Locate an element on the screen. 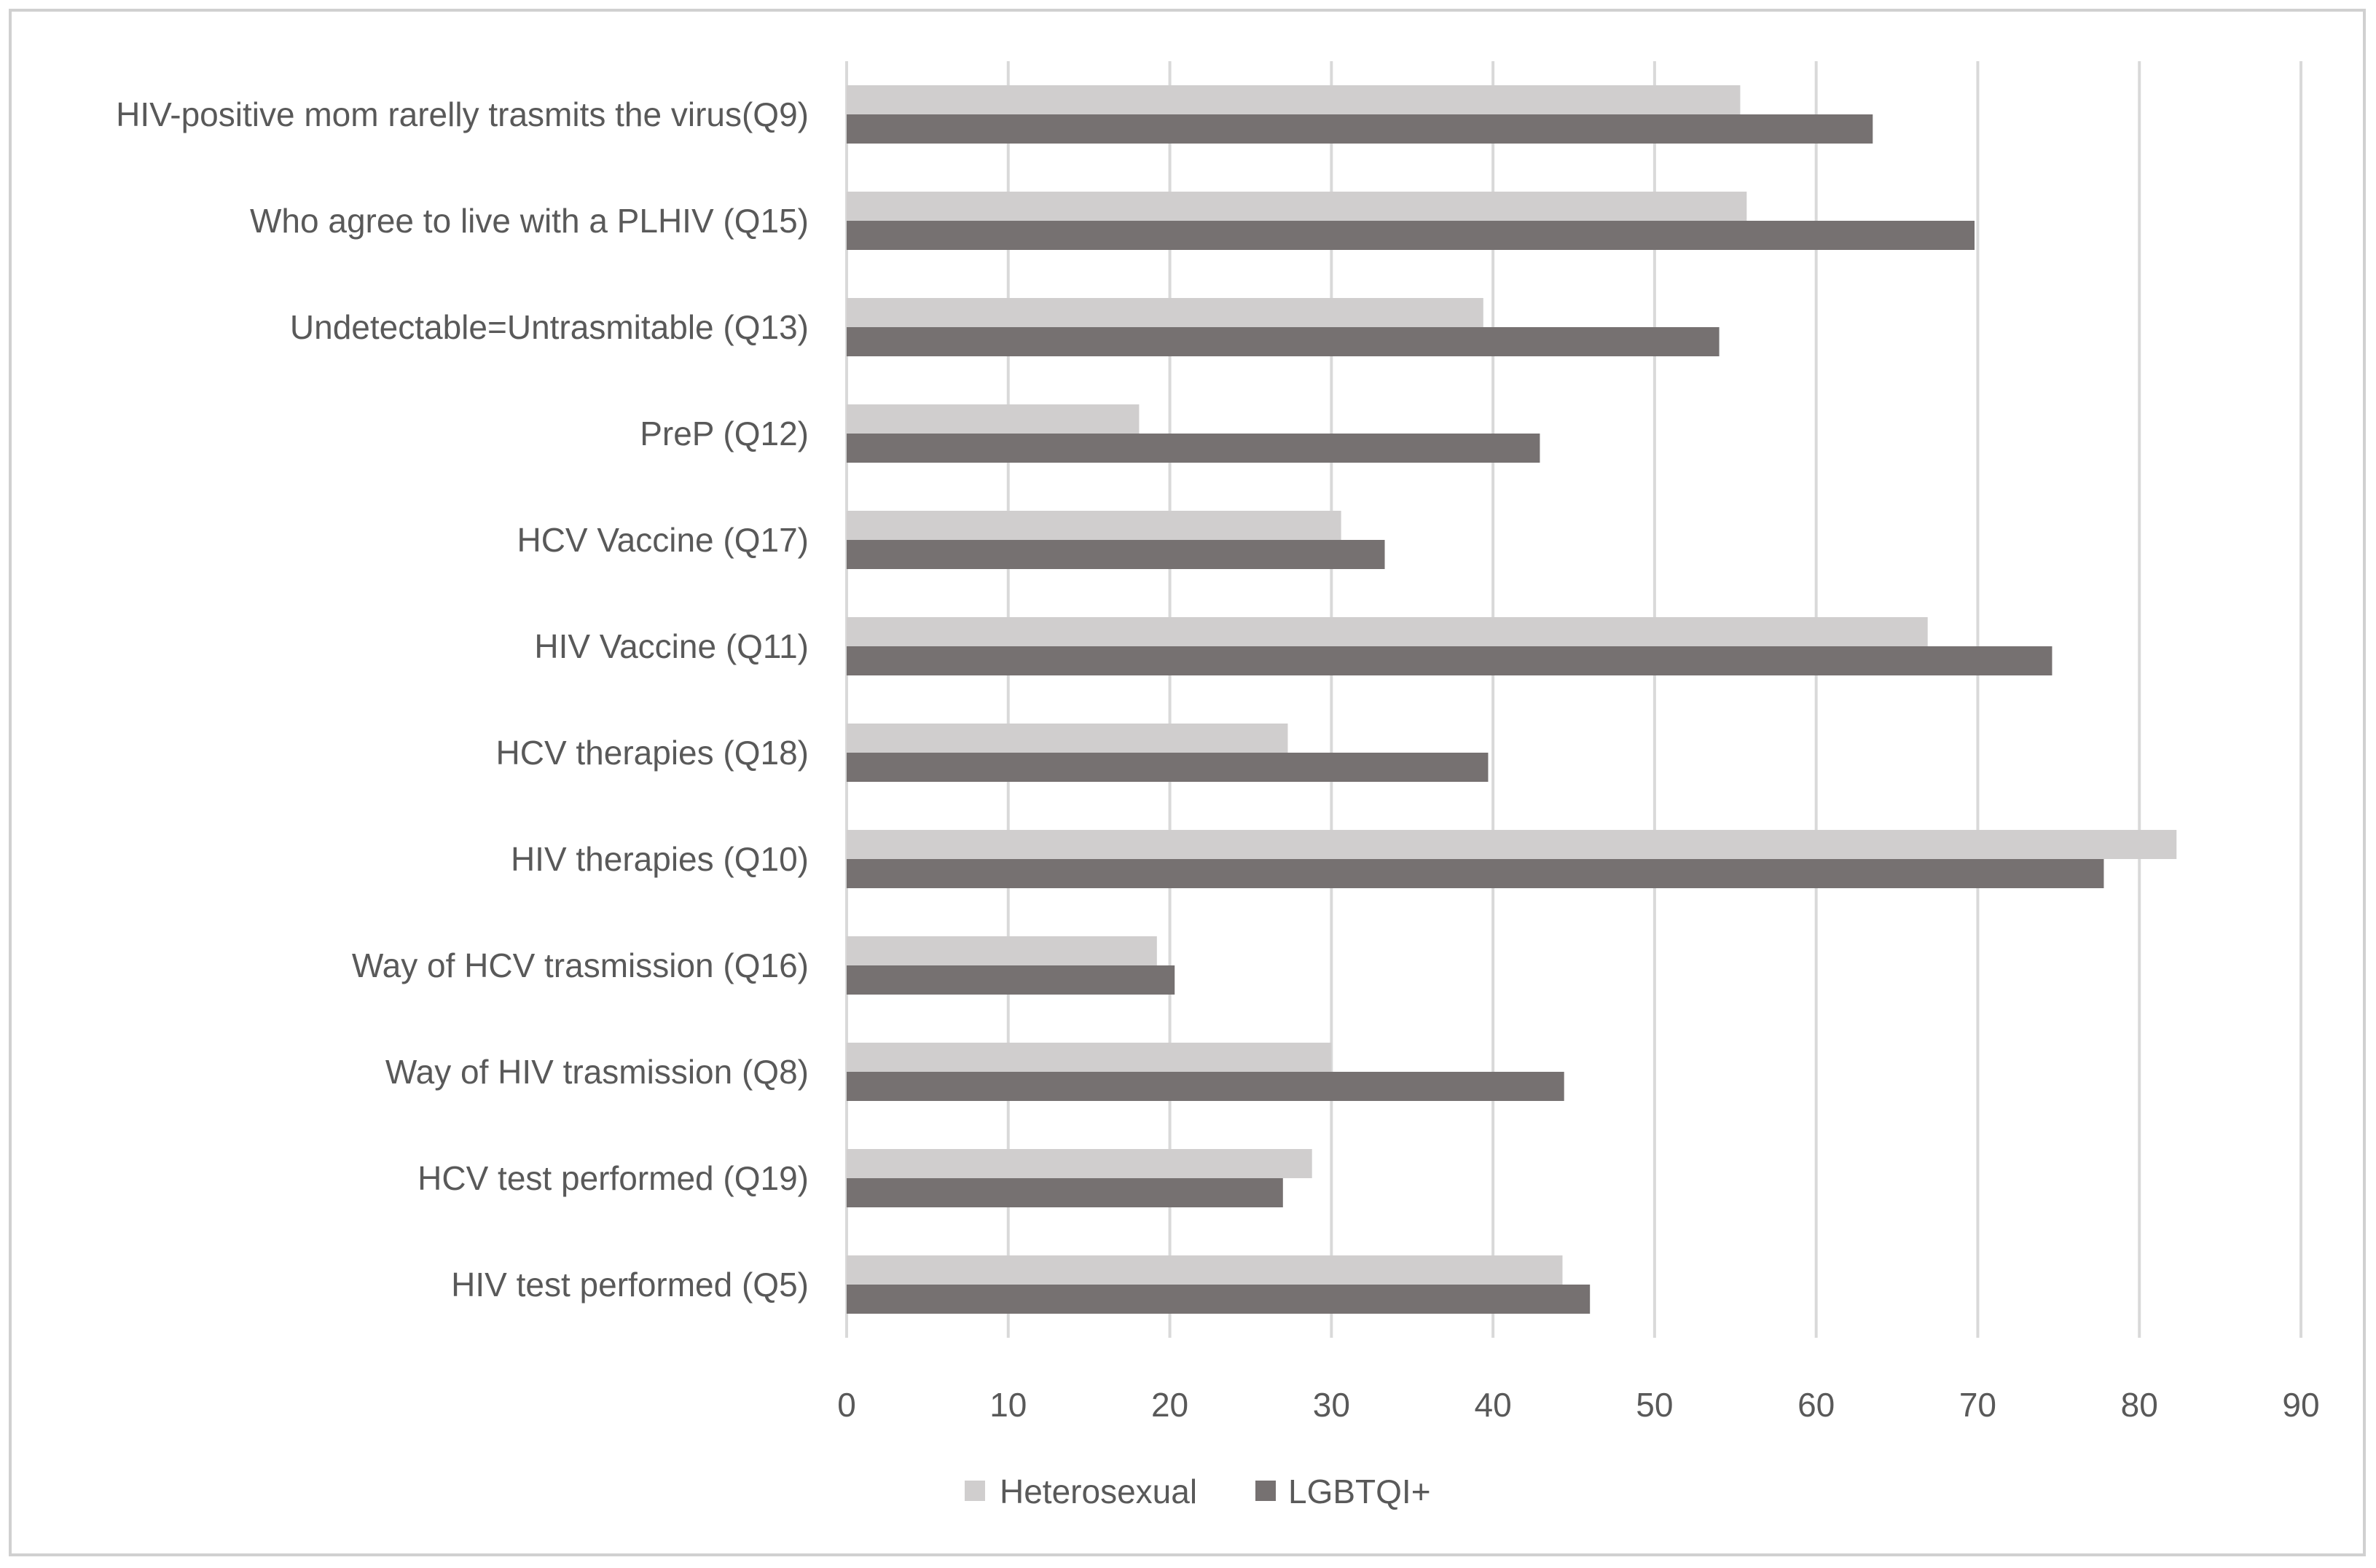 The image size is (2376, 1568). x-tick-label: 60 is located at coordinates (1816, 1405).